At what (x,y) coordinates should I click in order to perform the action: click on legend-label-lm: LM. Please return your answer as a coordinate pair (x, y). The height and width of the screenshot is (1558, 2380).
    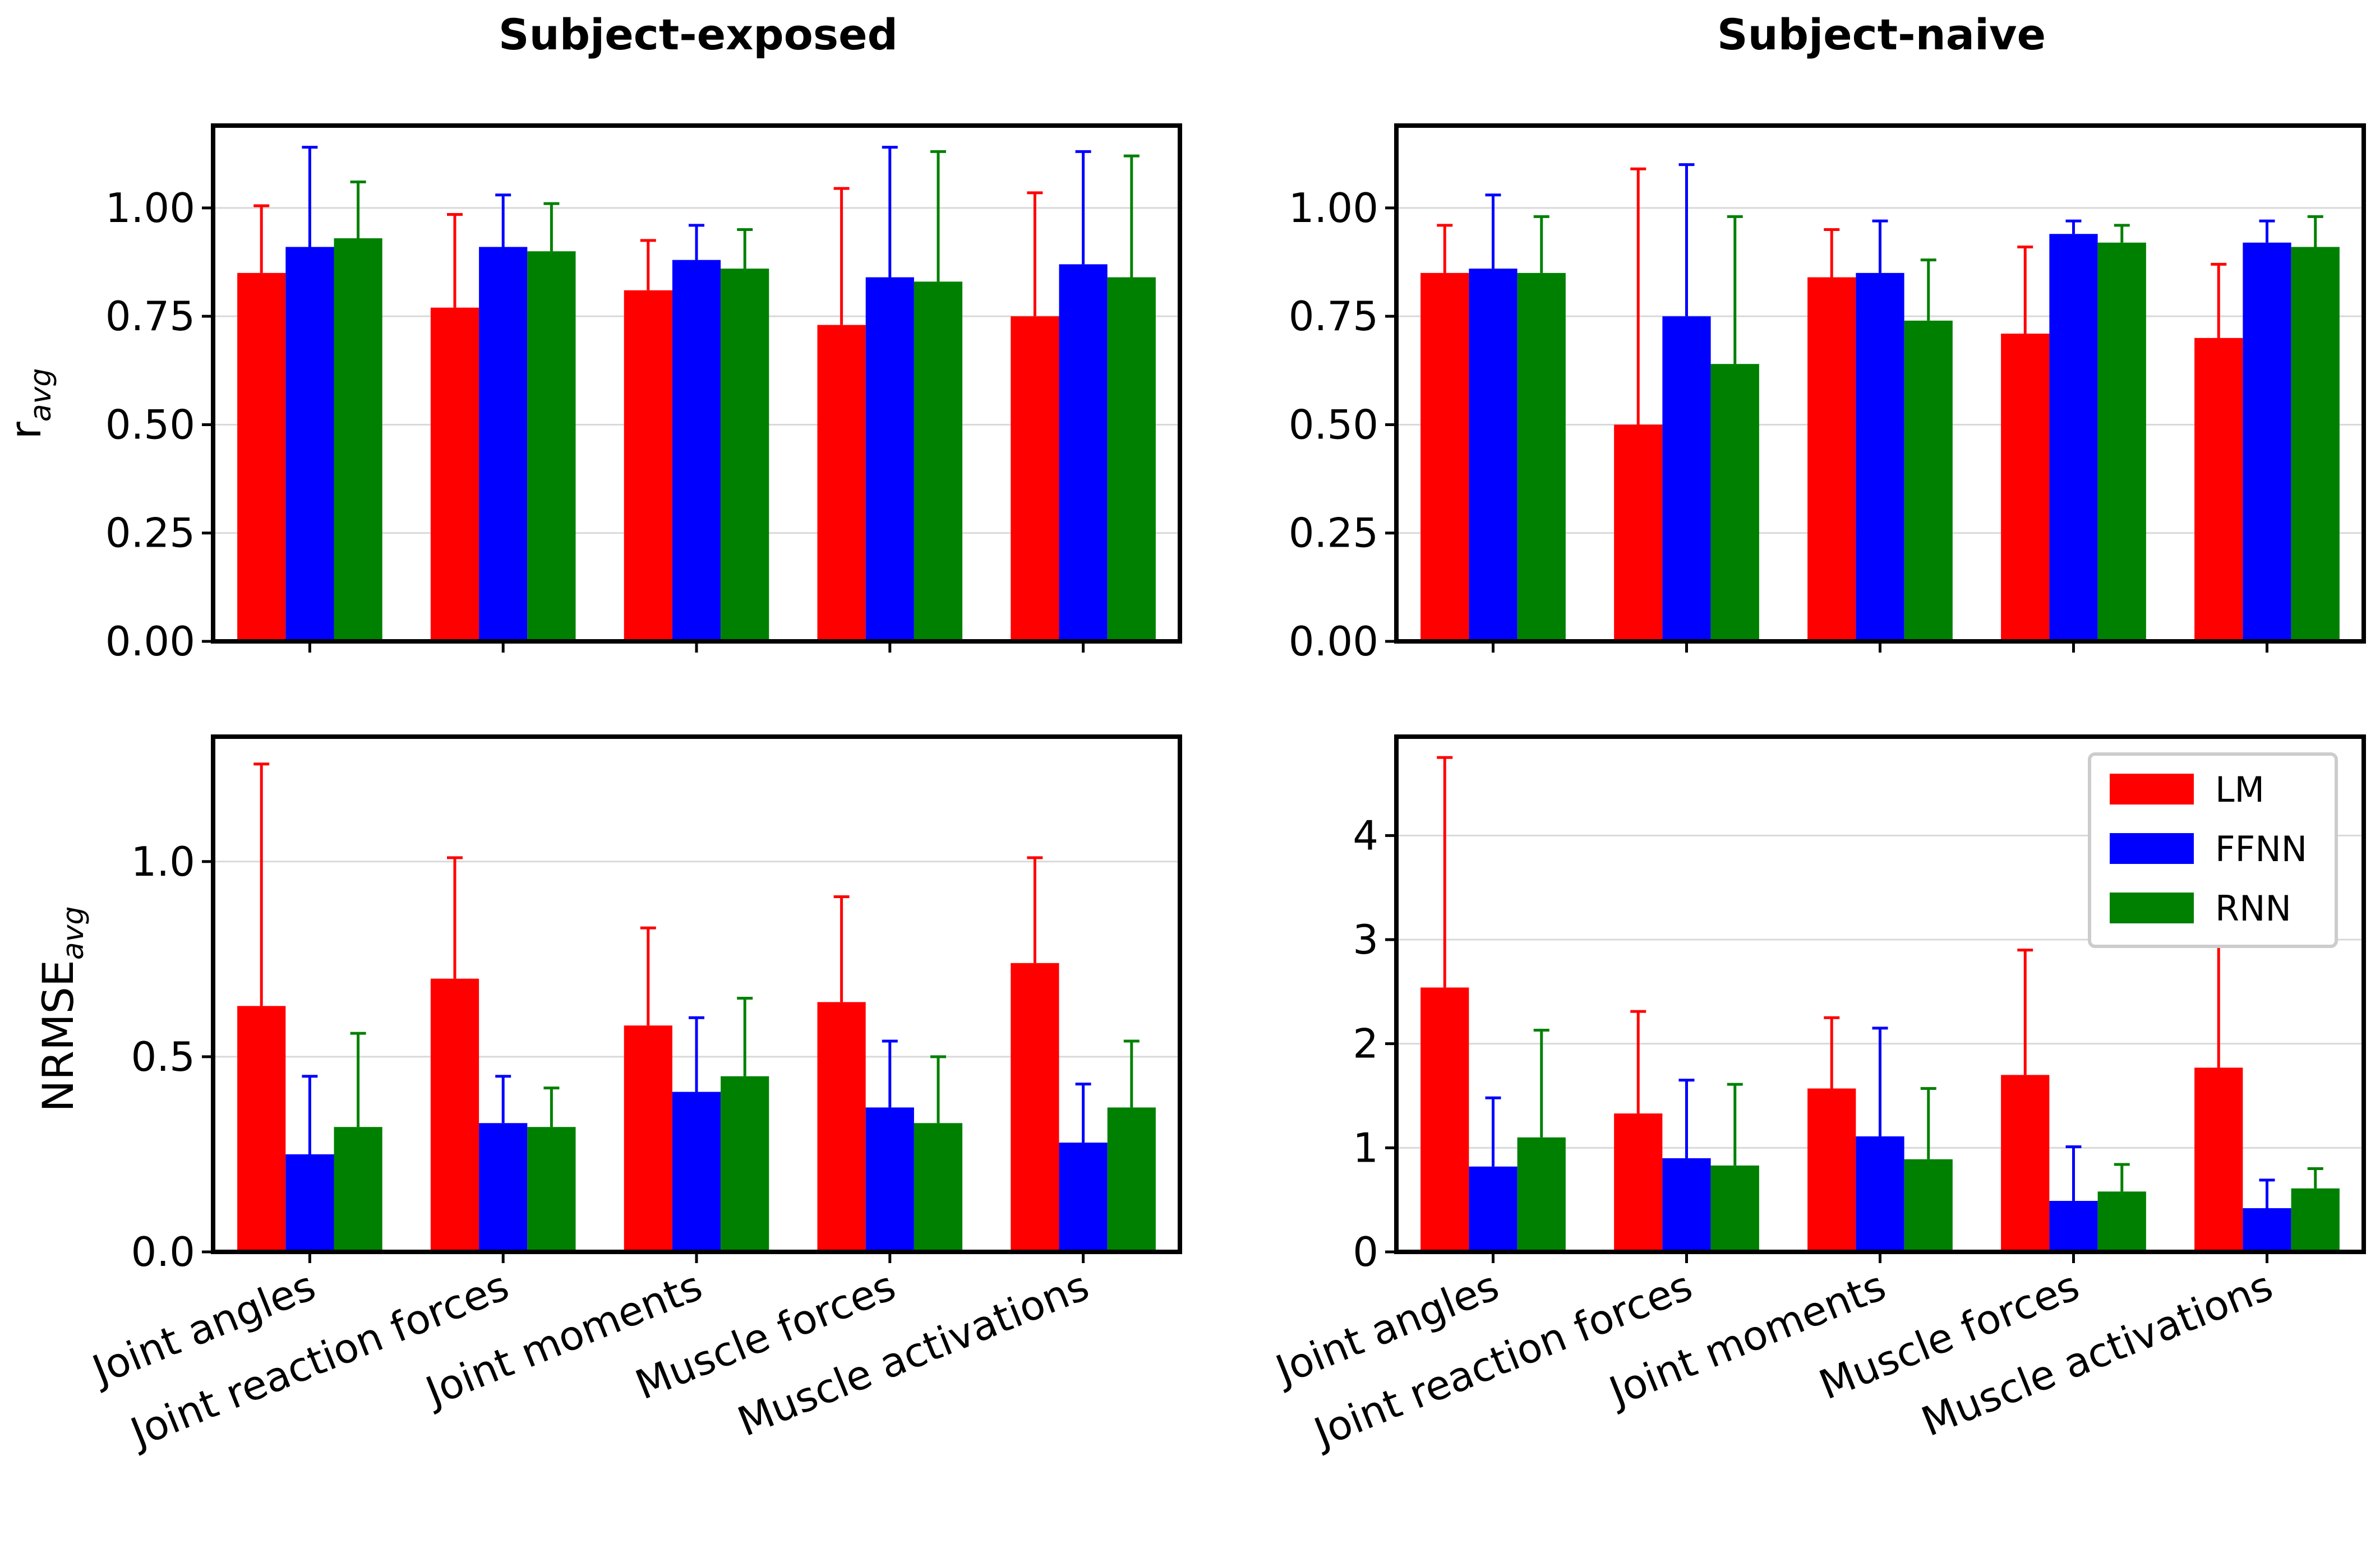
    Looking at the image, I should click on (2239, 789).